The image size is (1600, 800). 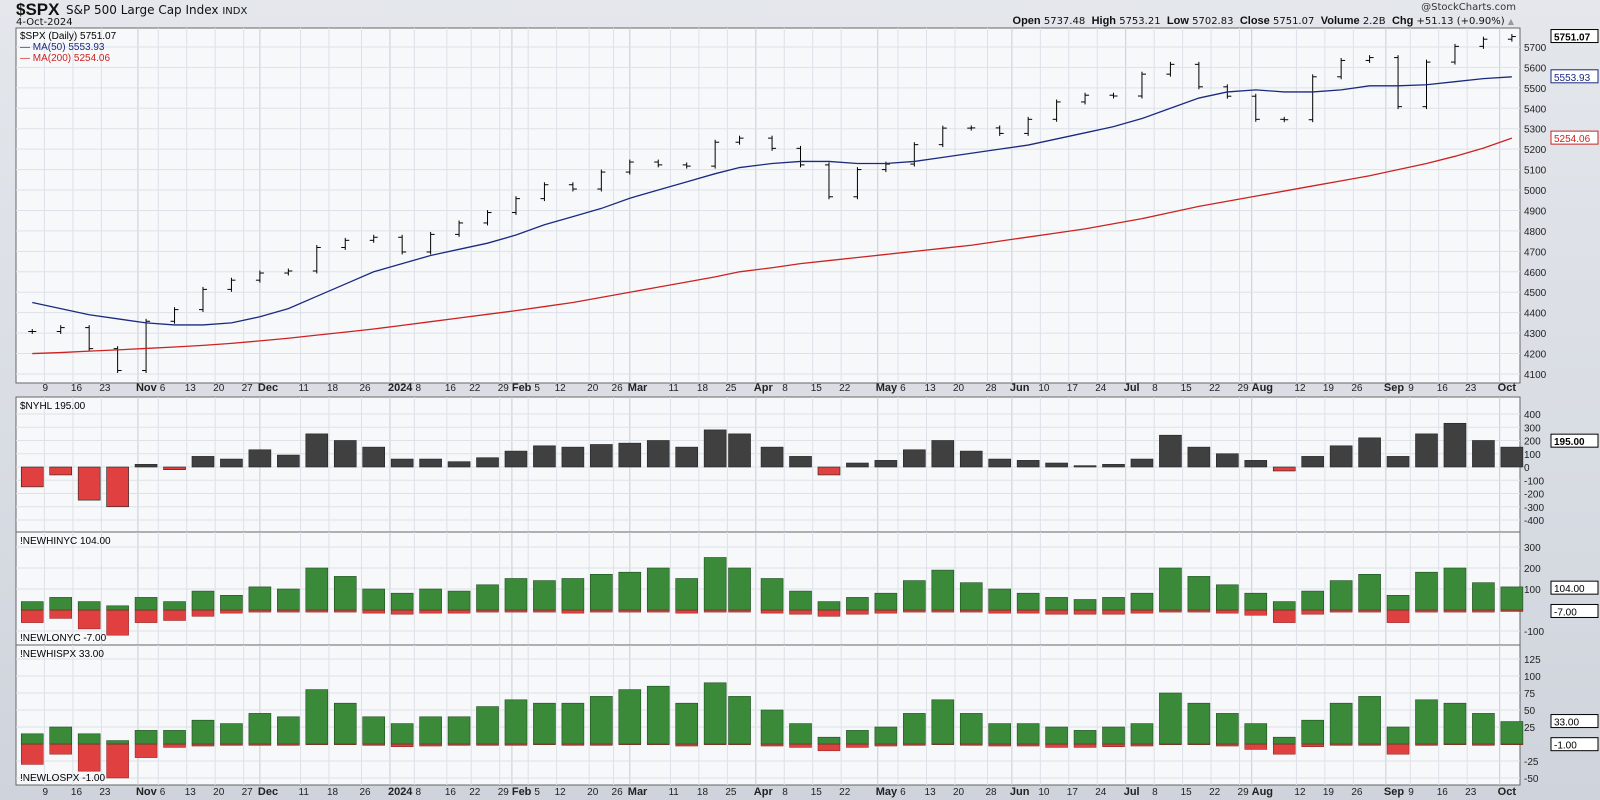 What do you see at coordinates (1394, 388) in the screenshot?
I see `x-tick-label: Sep` at bounding box center [1394, 388].